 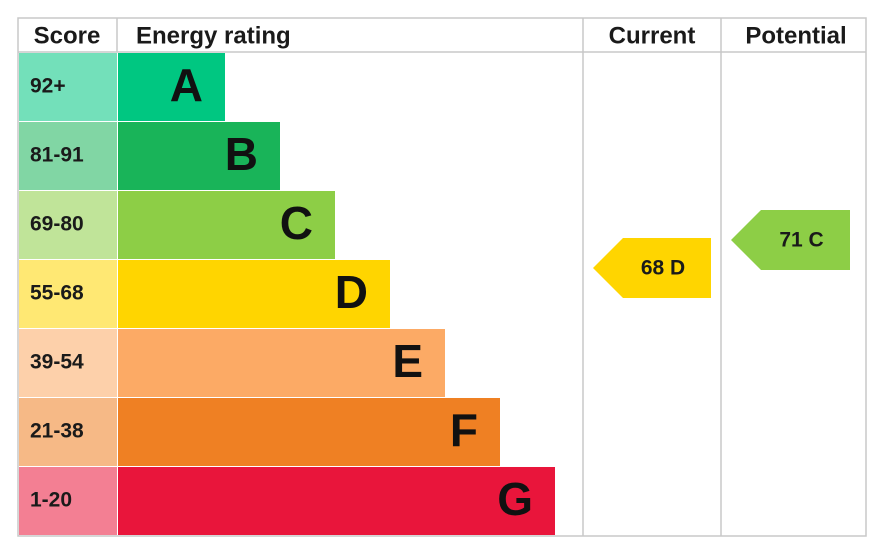 What do you see at coordinates (48, 86) in the screenshot?
I see `score-label: 92+` at bounding box center [48, 86].